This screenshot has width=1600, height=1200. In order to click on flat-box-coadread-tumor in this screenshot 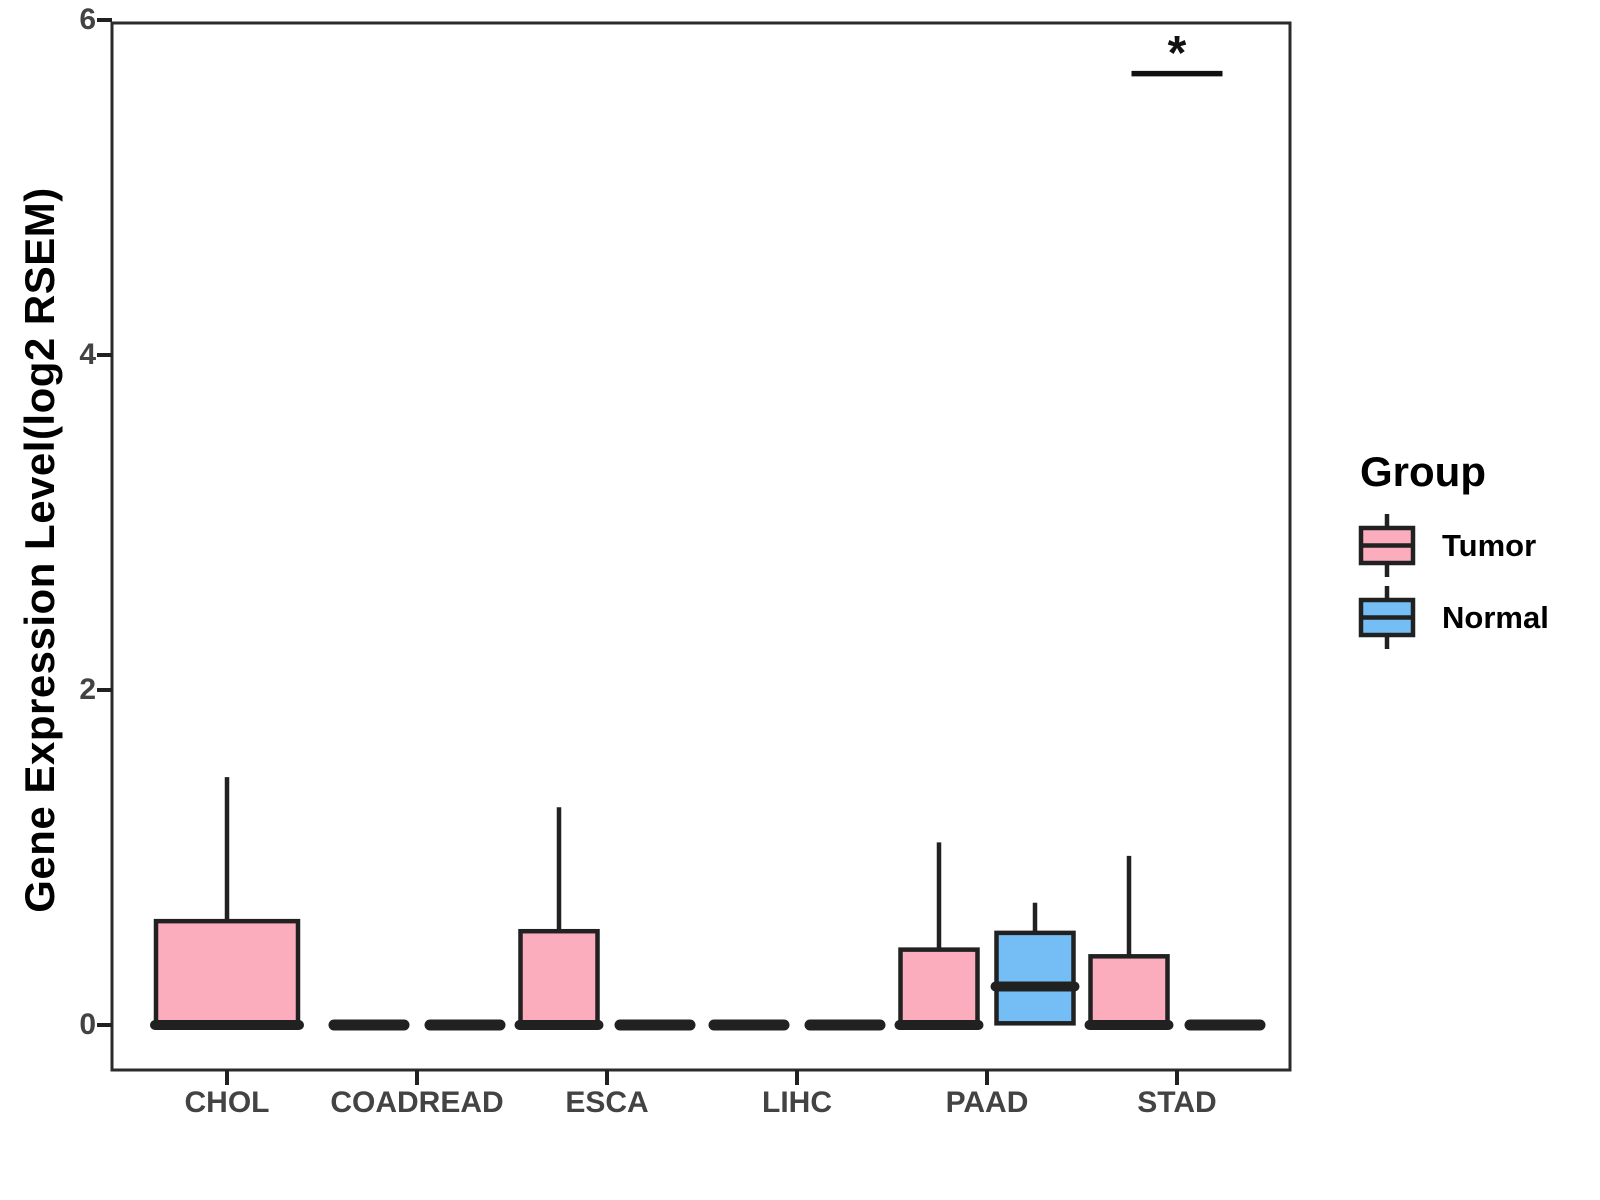, I will do `click(369, 1025)`.